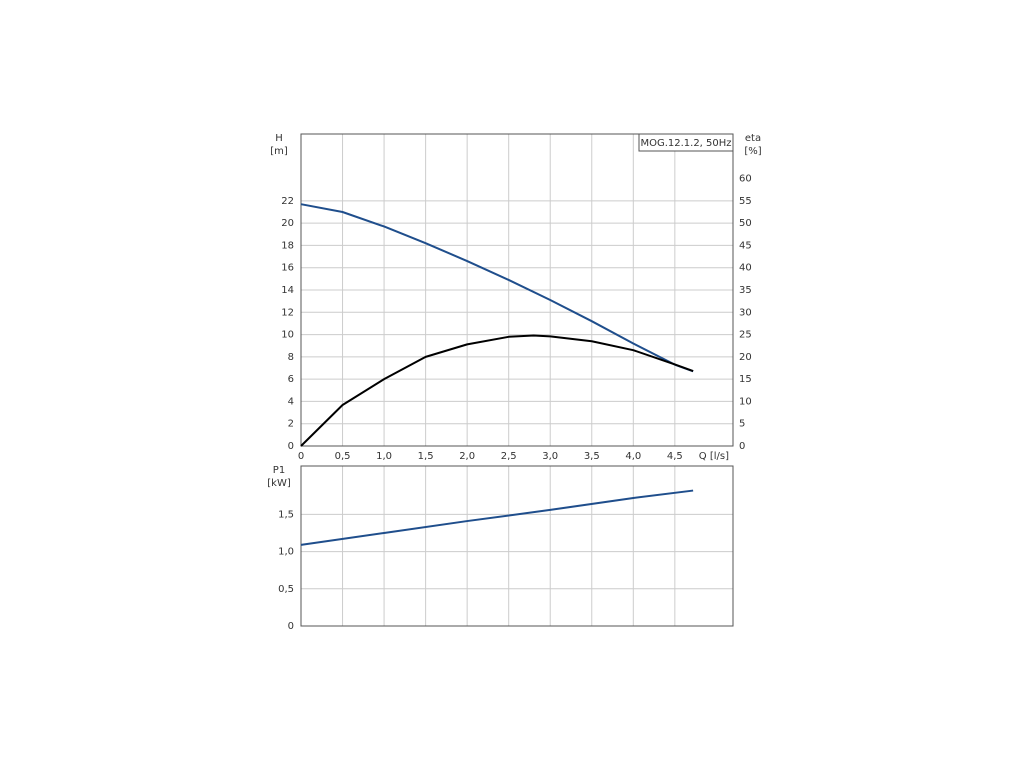  Describe the element at coordinates (742, 424) in the screenshot. I see `y2-tick-label: 5` at that location.